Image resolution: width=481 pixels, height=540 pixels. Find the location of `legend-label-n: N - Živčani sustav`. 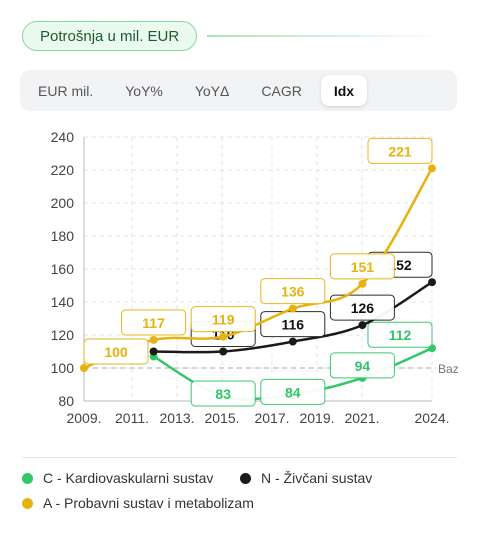

legend-label-n: N - Živčani sustav is located at coordinates (317, 478).